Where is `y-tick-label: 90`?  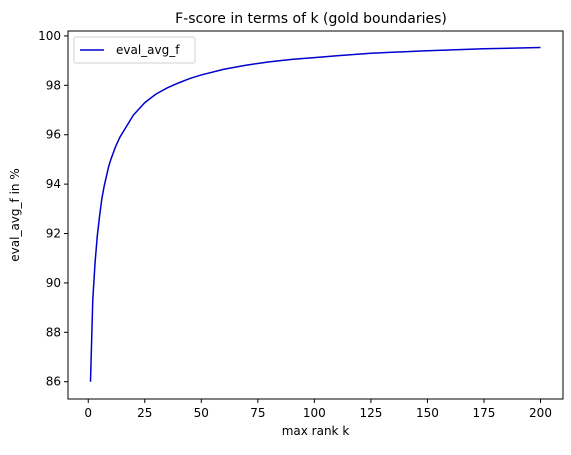 y-tick-label: 90 is located at coordinates (53, 283).